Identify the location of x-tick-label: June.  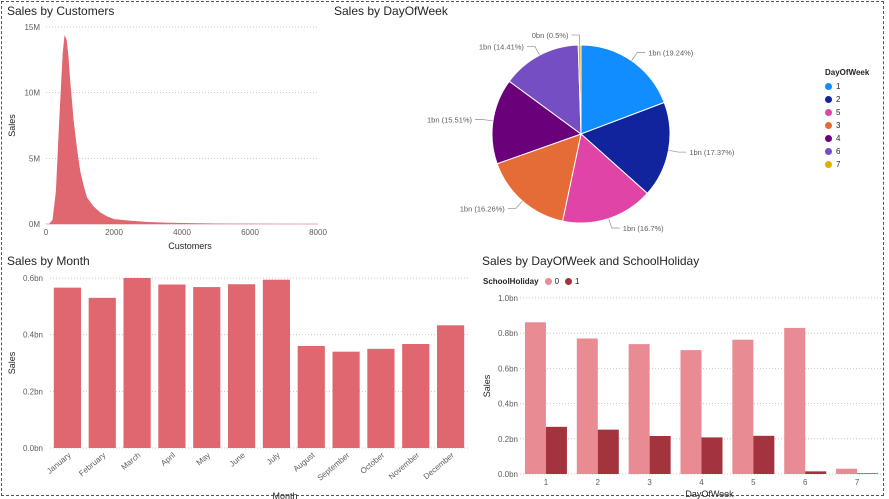
(237, 459).